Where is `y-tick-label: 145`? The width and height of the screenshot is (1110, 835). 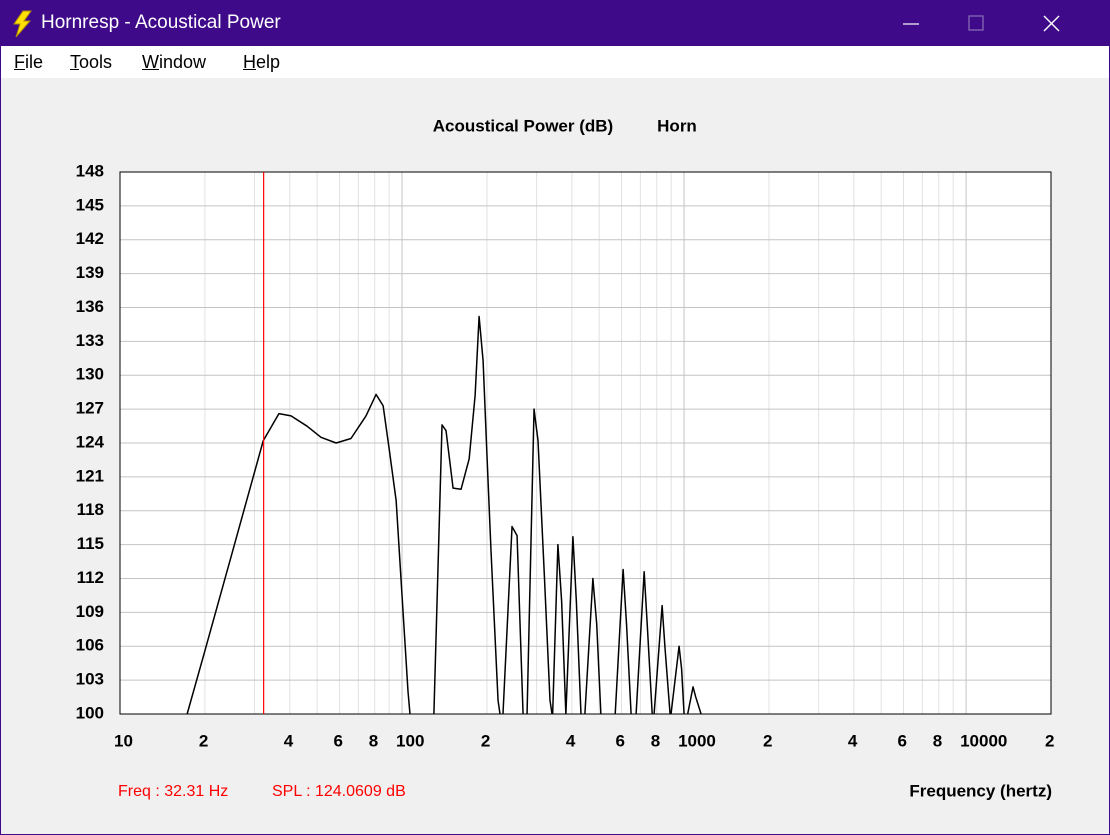 y-tick-label: 145 is located at coordinates (90, 204).